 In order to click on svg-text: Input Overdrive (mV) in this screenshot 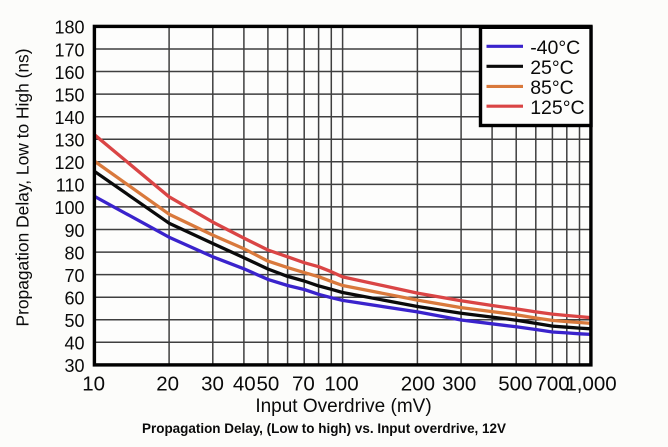, I will do `click(343, 406)`.